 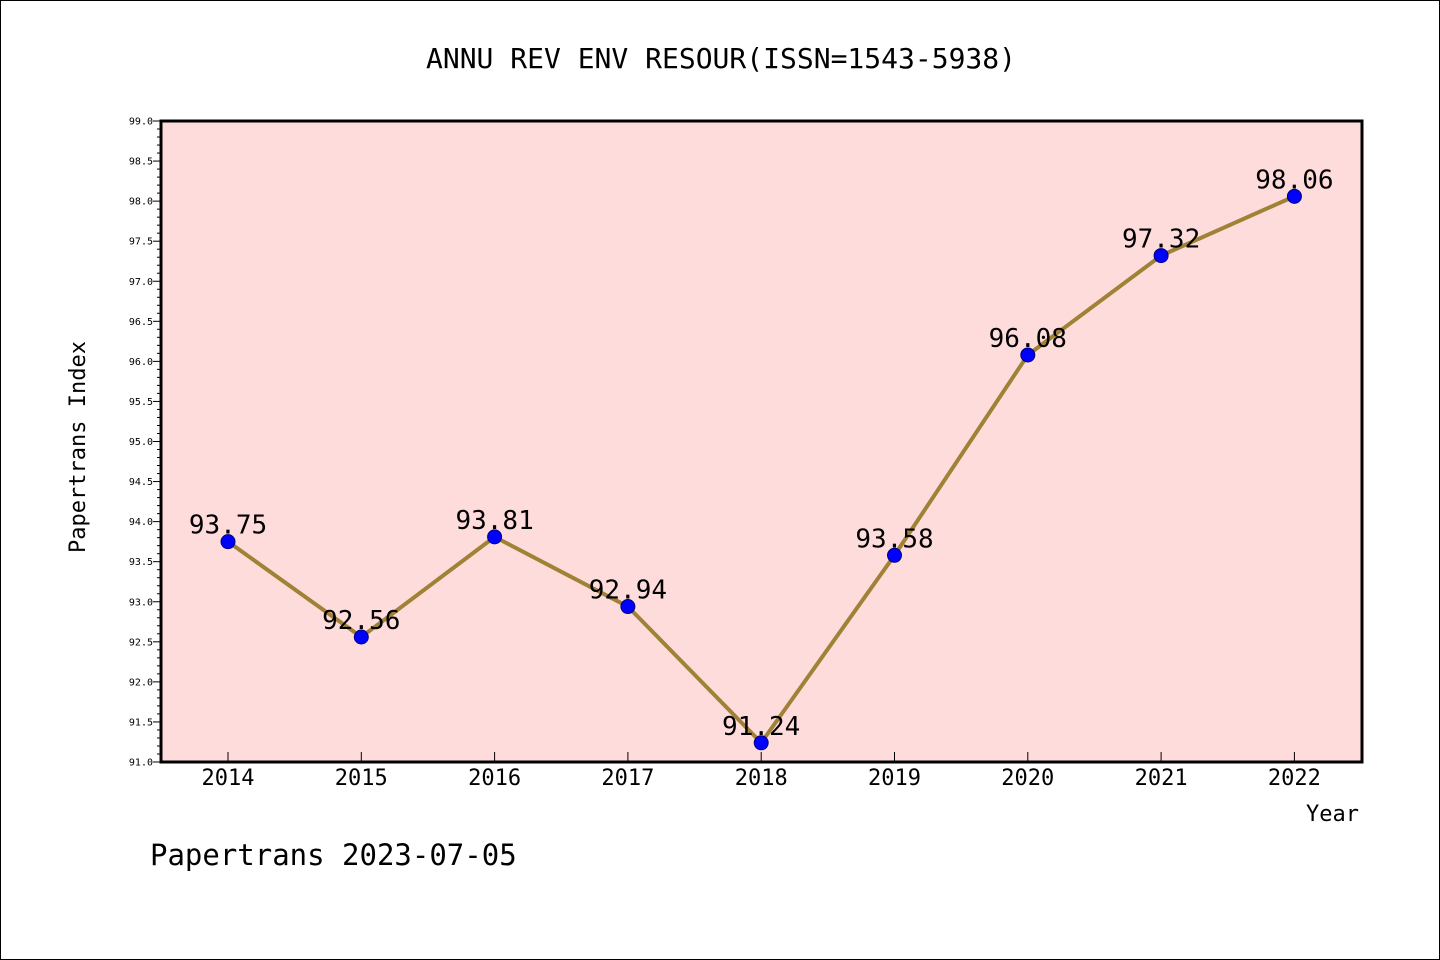 I want to click on y-tick-label: 94.0, so click(x=141, y=522).